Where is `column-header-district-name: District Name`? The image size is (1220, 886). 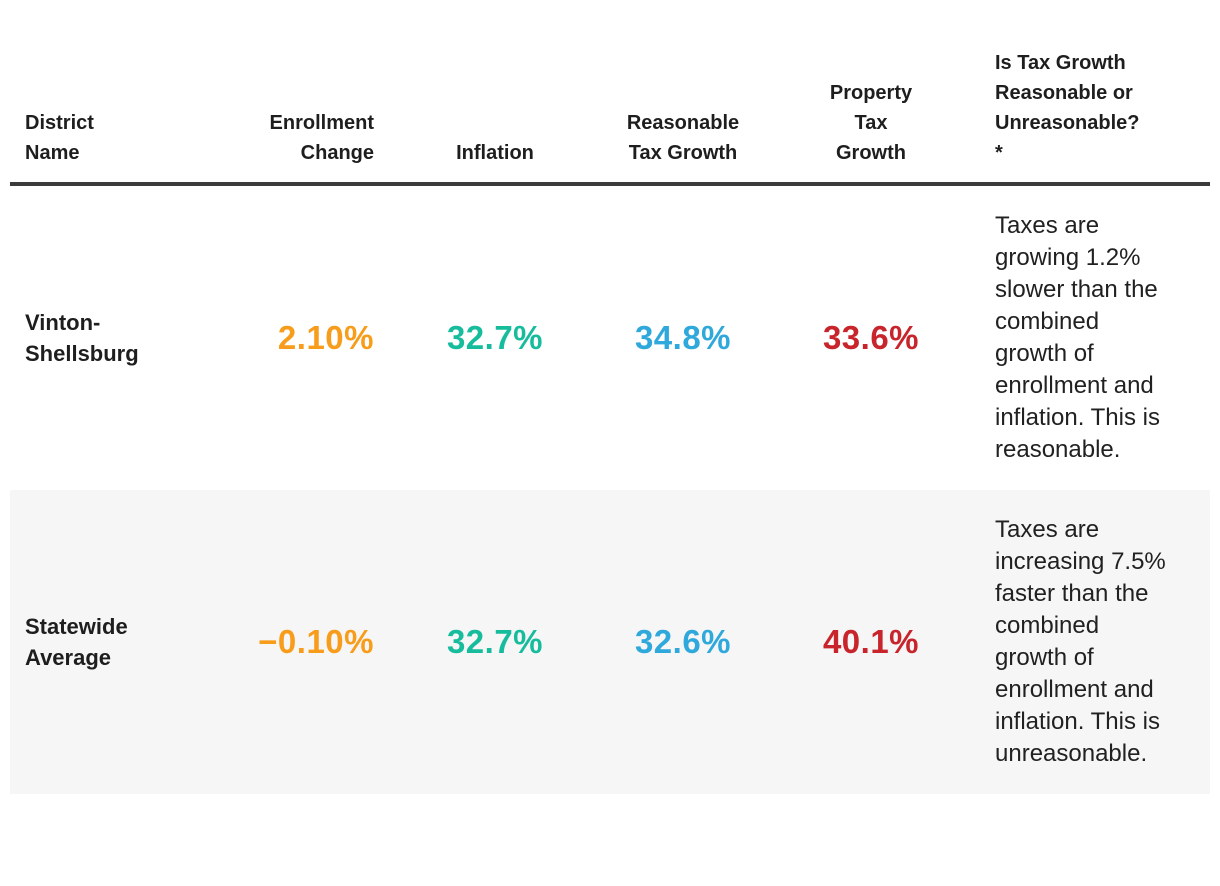
column-header-district-name: District Name is located at coordinates (105, 93).